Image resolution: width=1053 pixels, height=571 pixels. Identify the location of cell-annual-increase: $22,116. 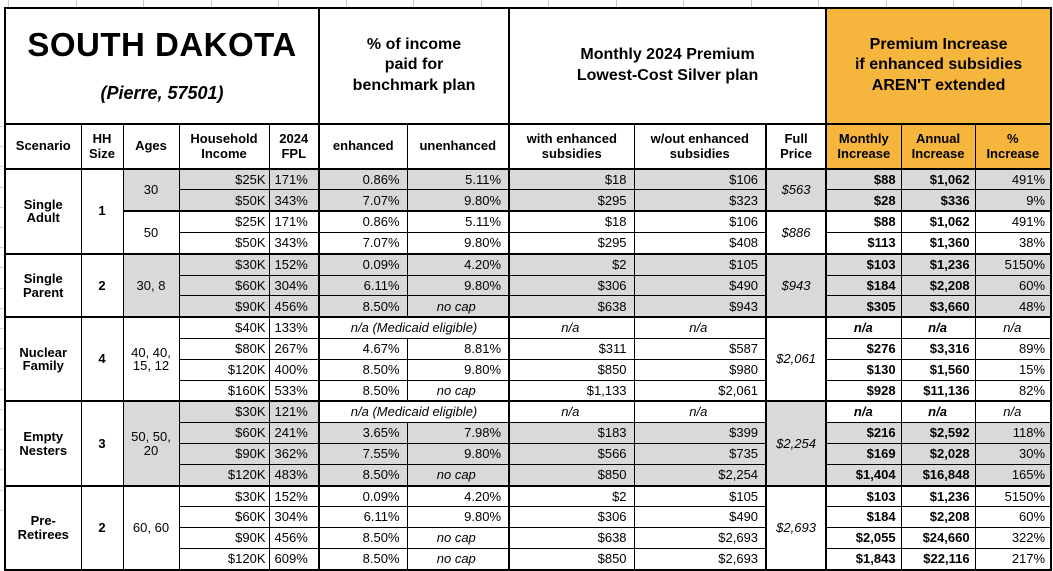
(938, 559).